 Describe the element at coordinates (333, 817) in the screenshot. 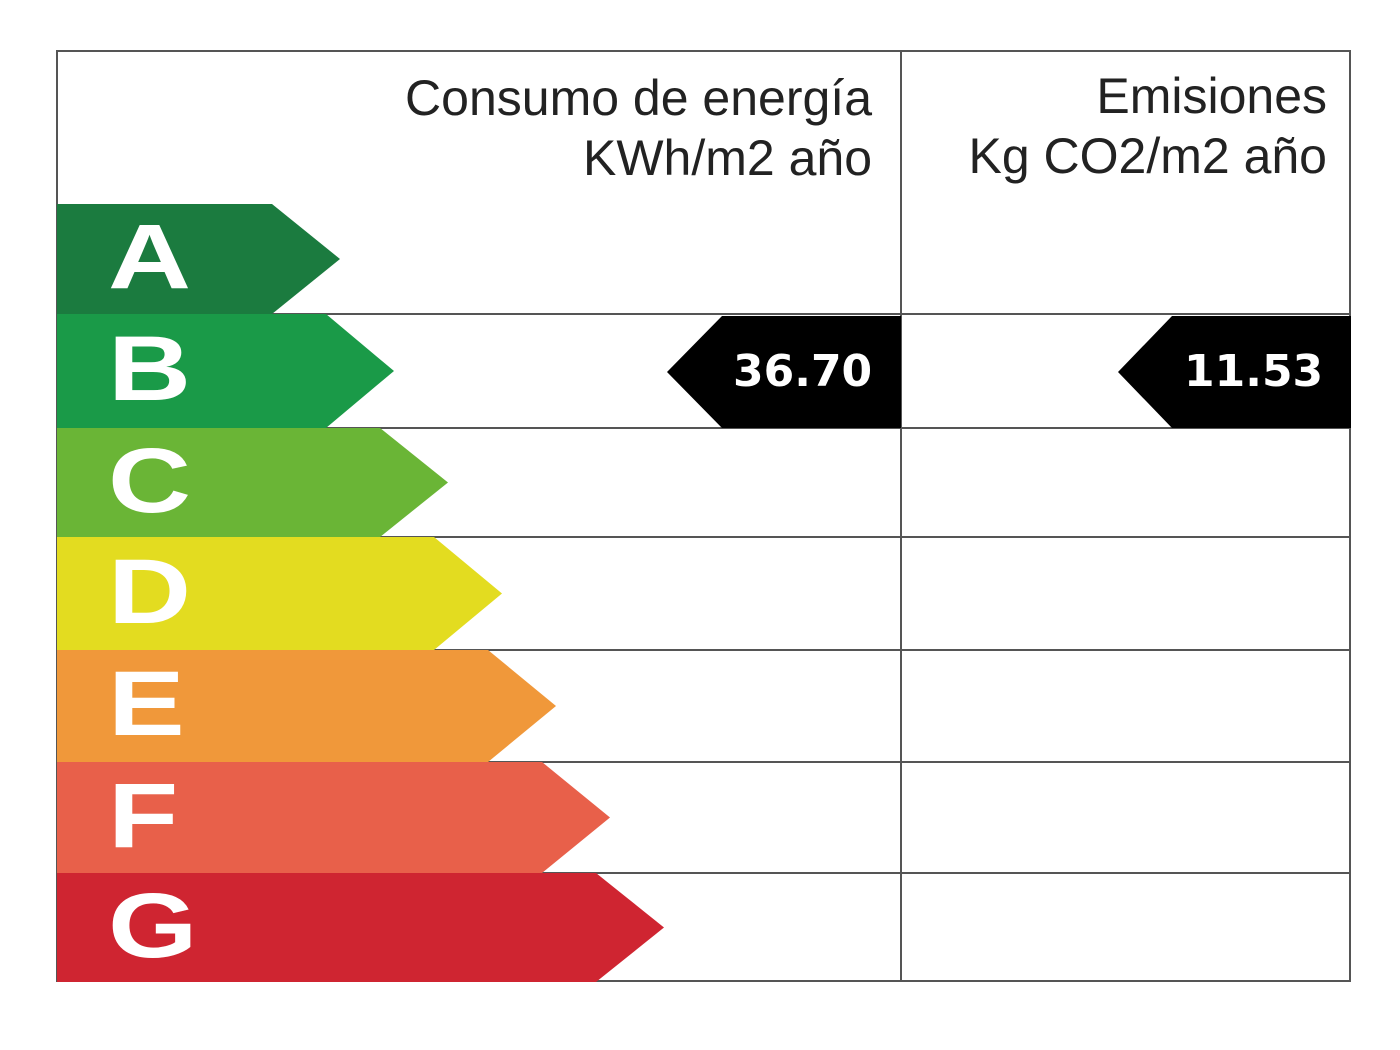

I see `class-arrow-f` at that location.